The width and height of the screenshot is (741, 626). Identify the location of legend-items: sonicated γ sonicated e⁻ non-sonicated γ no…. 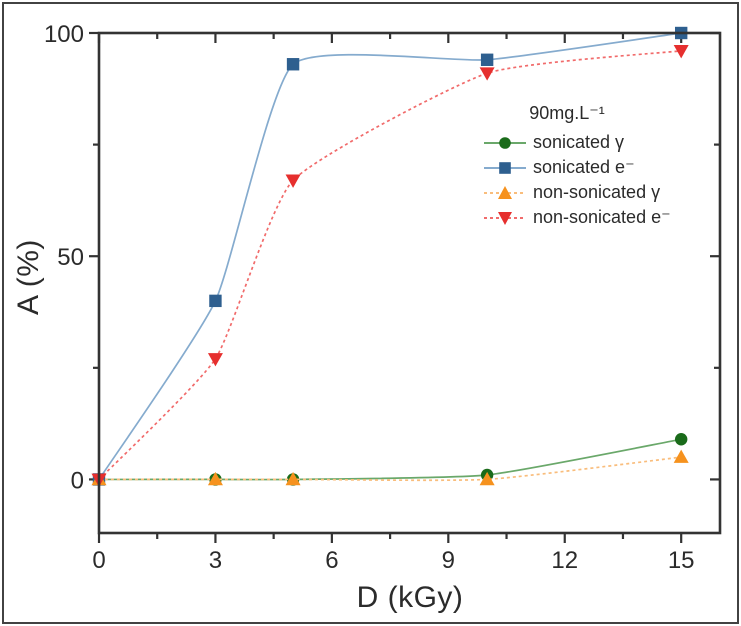
(577, 180).